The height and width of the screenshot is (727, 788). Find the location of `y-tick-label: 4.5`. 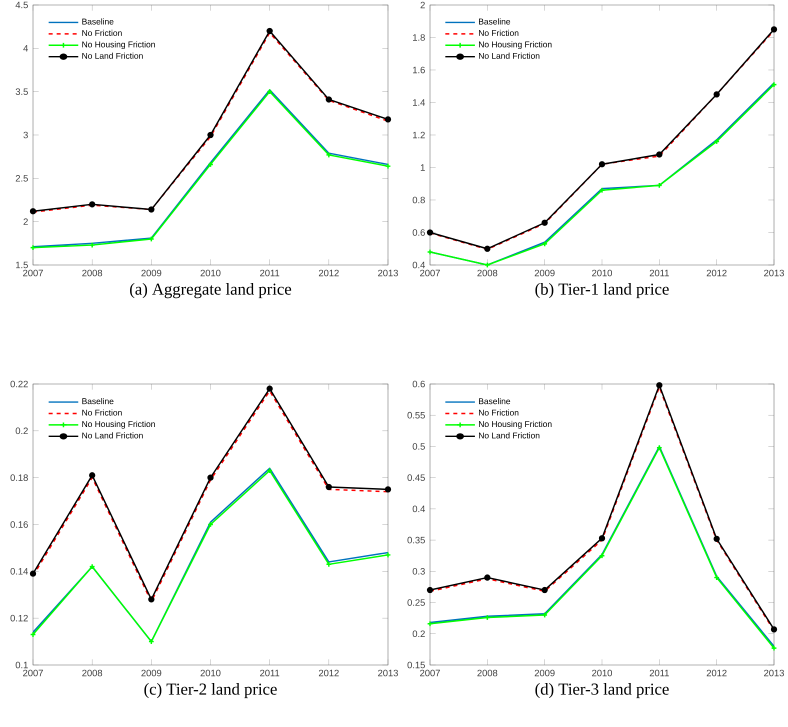

y-tick-label: 4.5 is located at coordinates (22, 5).